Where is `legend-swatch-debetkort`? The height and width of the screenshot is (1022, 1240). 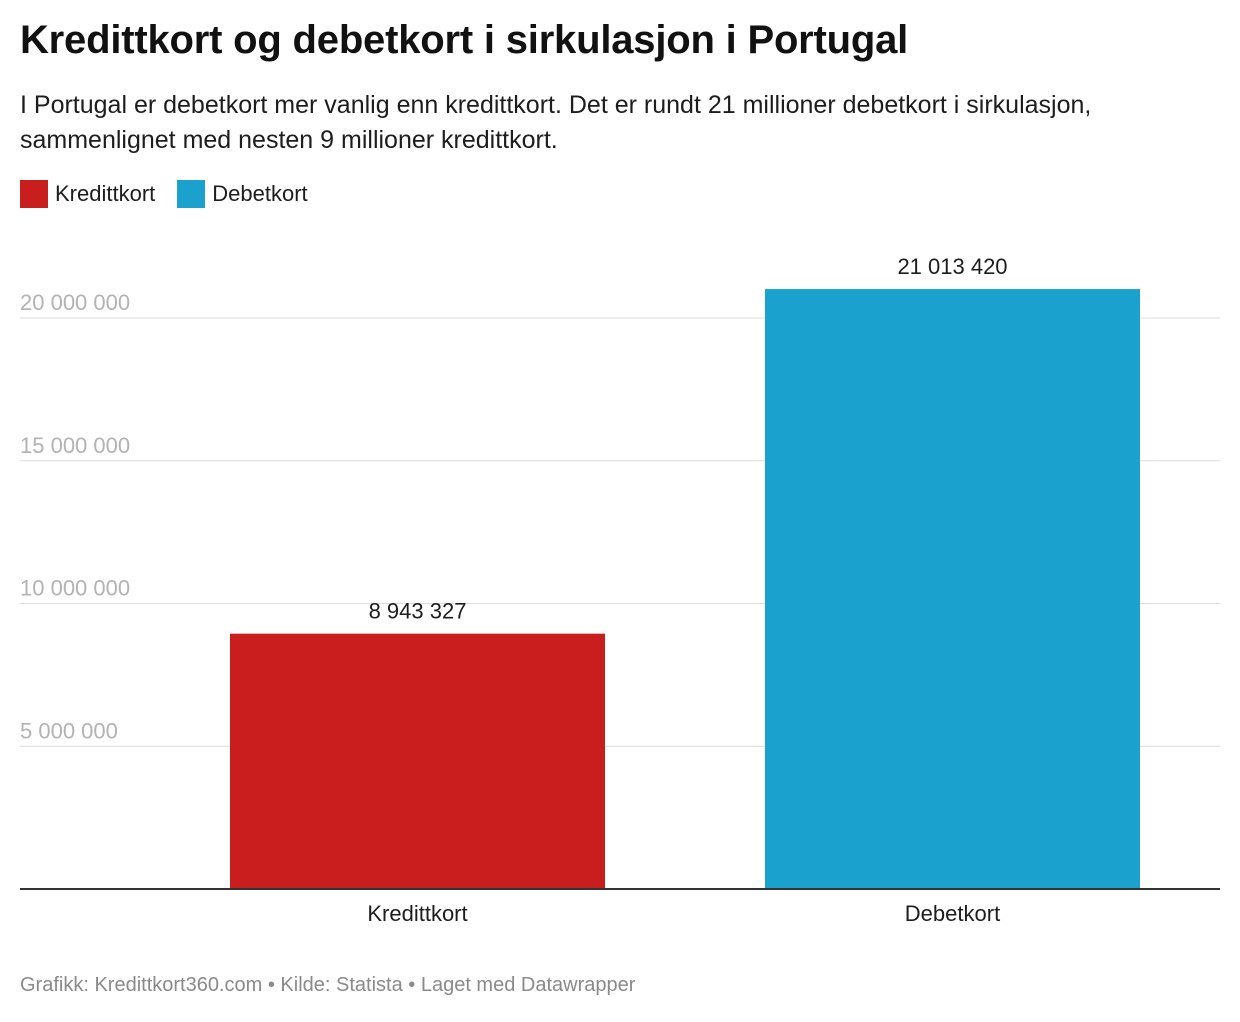
legend-swatch-debetkort is located at coordinates (191, 194).